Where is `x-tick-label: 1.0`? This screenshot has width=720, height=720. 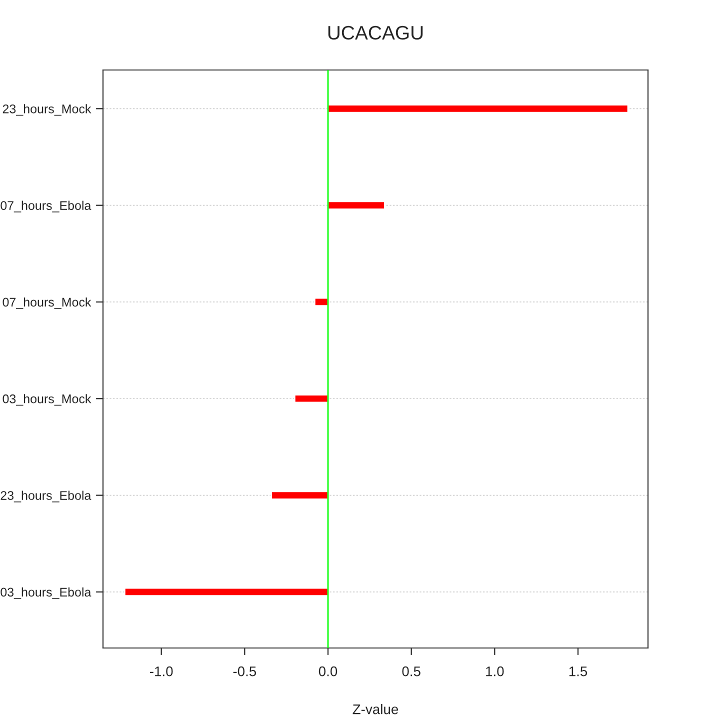
x-tick-label: 1.0 is located at coordinates (495, 671).